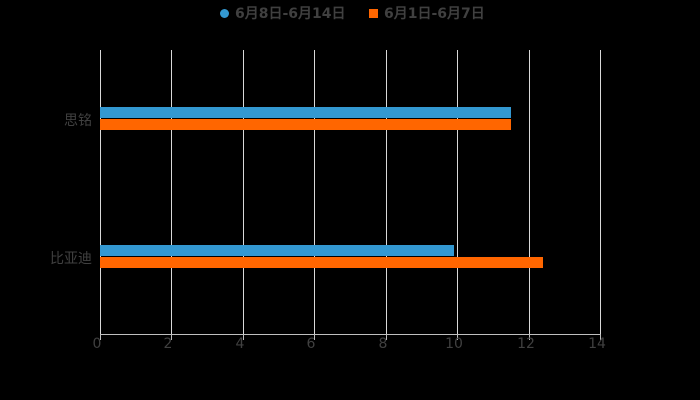 This screenshot has height=400, width=700. Describe the element at coordinates (168, 344) in the screenshot. I see `x-tick-label: 2` at that location.